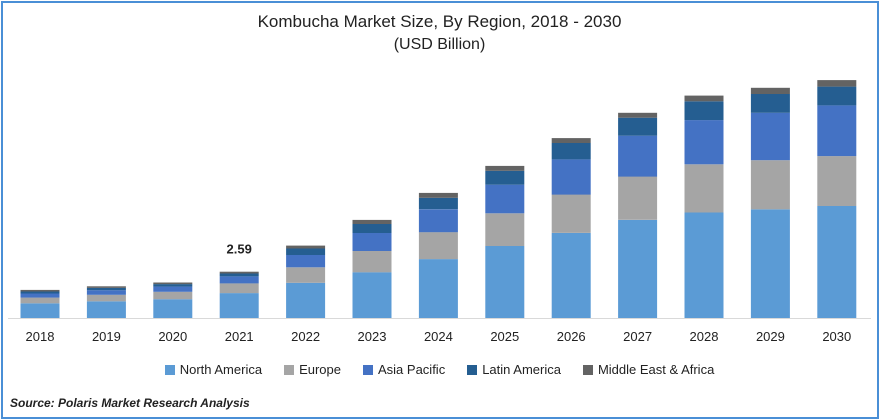 Image resolution: width=879 pixels, height=419 pixels. I want to click on x-tick-label: 2024, so click(438, 336).